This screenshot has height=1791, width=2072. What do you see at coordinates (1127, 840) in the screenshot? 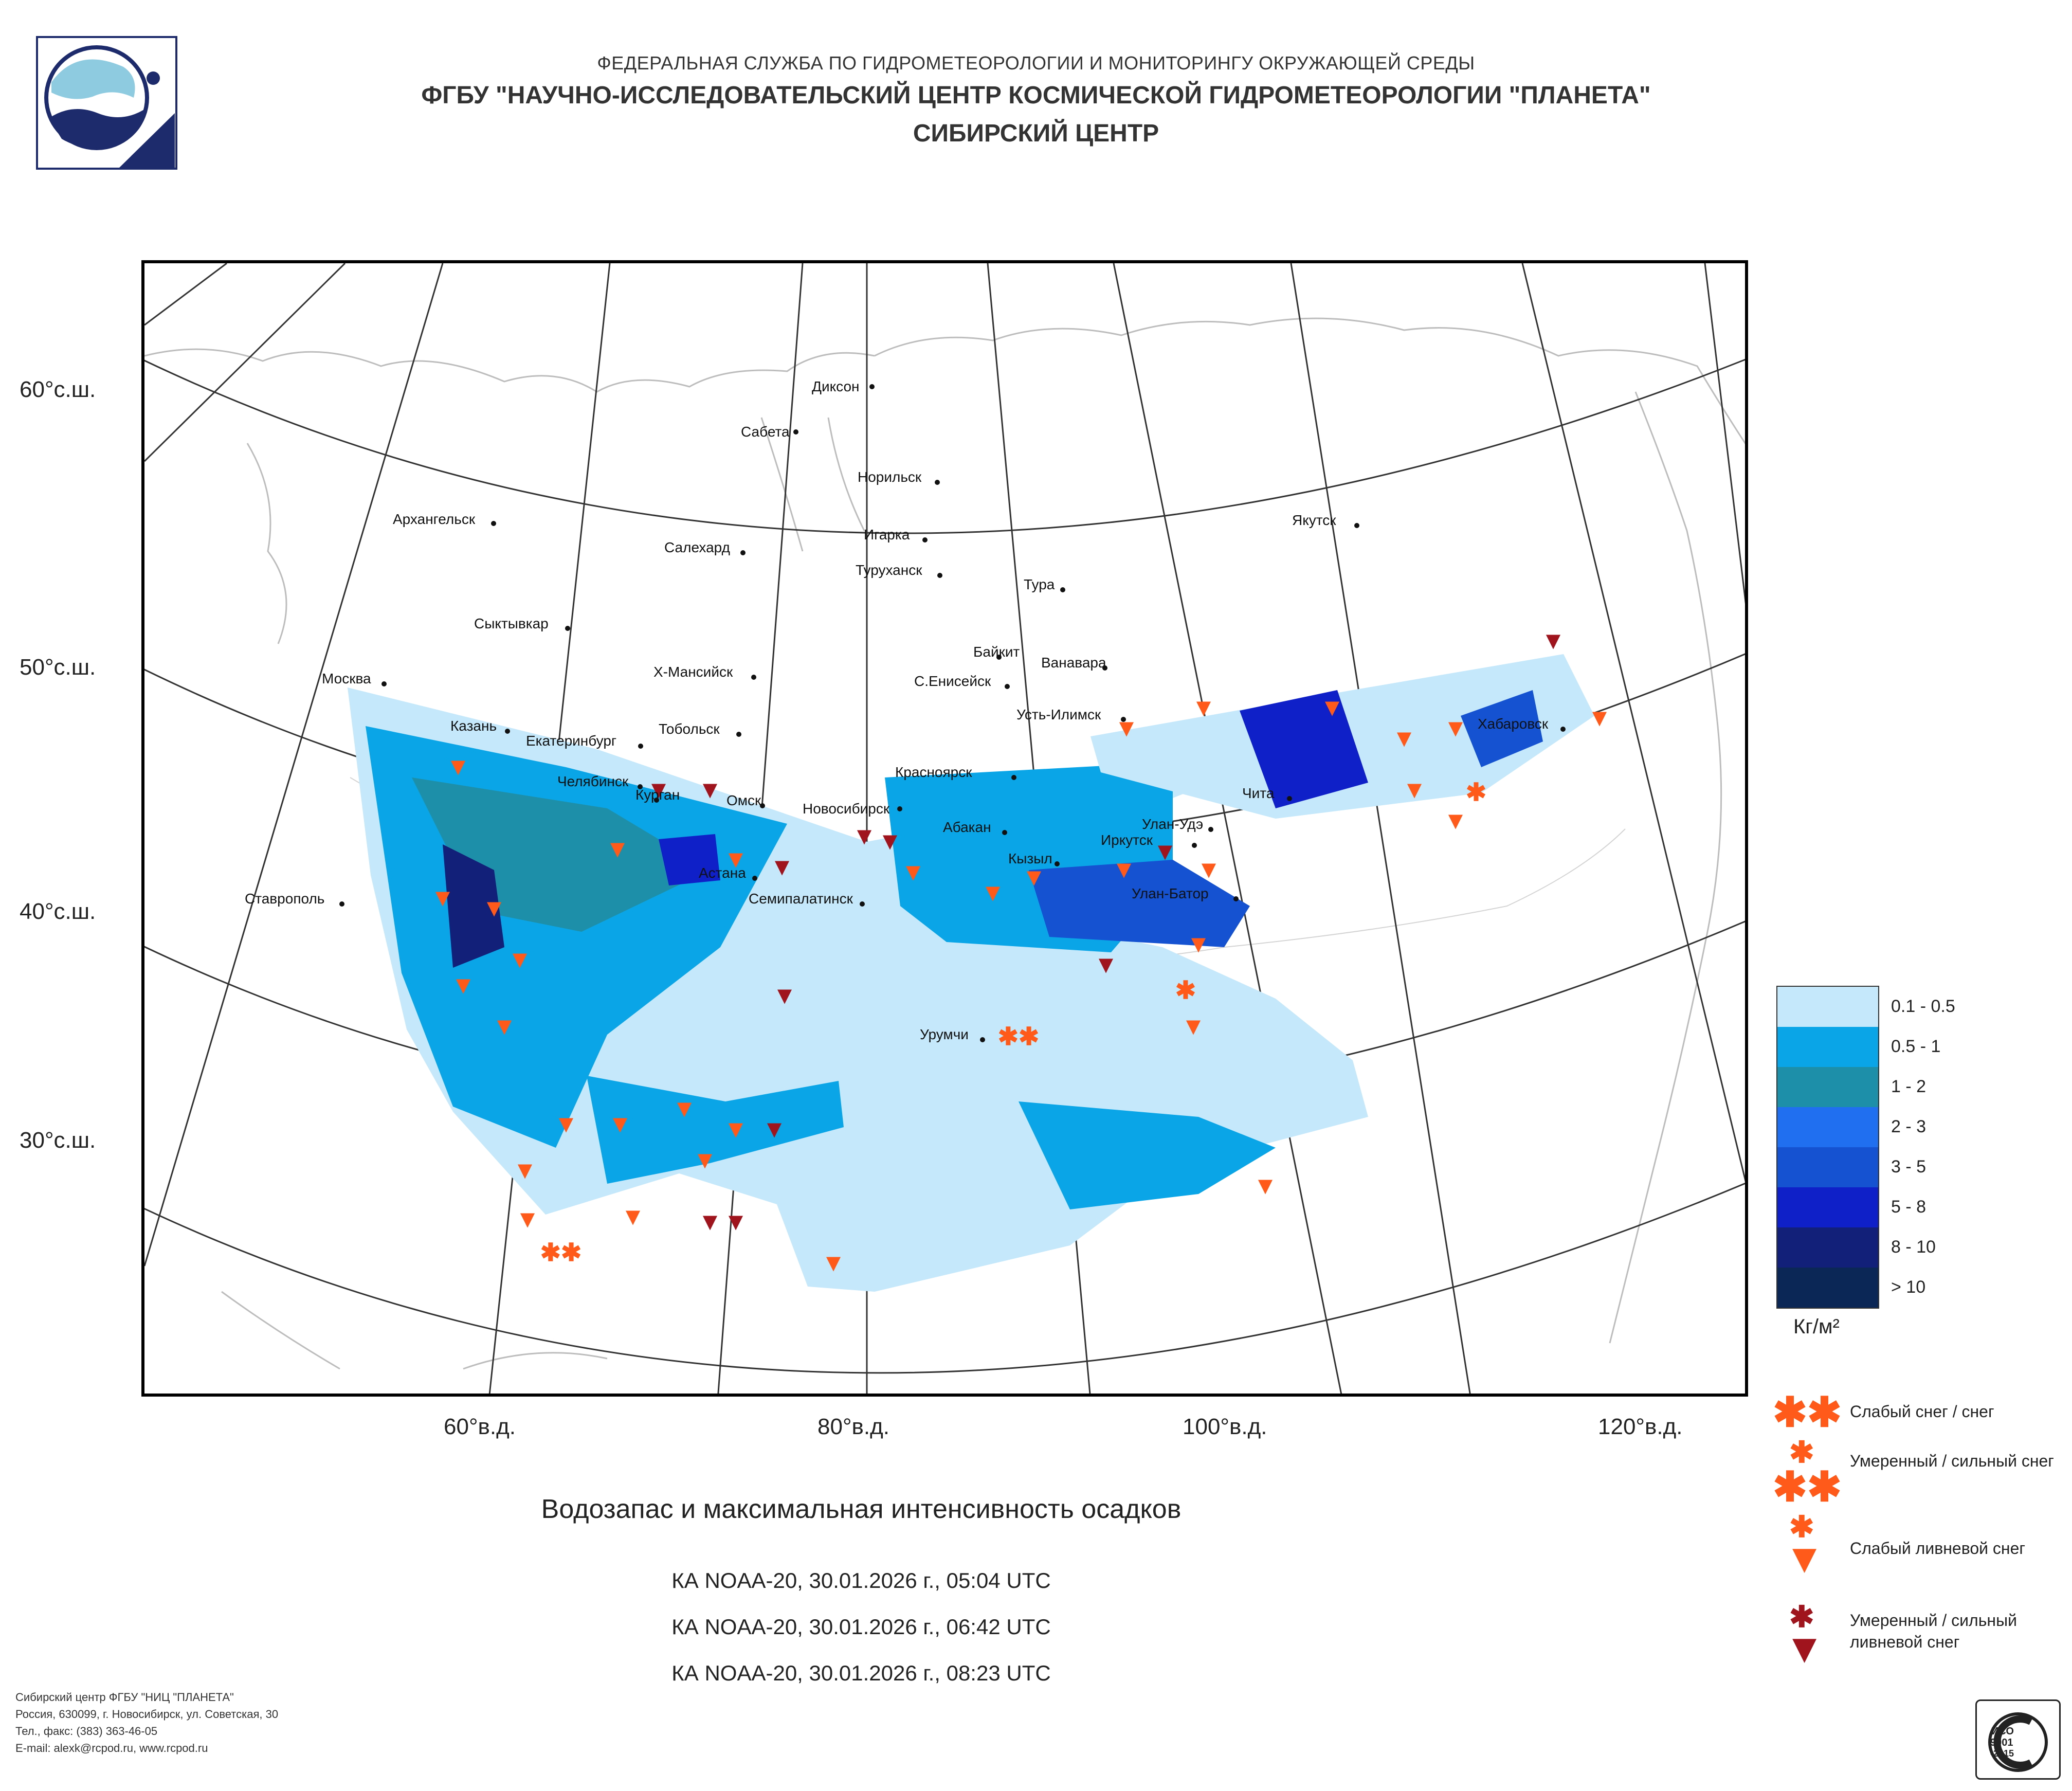
I see `city-irkutsk: Иркутск` at bounding box center [1127, 840].